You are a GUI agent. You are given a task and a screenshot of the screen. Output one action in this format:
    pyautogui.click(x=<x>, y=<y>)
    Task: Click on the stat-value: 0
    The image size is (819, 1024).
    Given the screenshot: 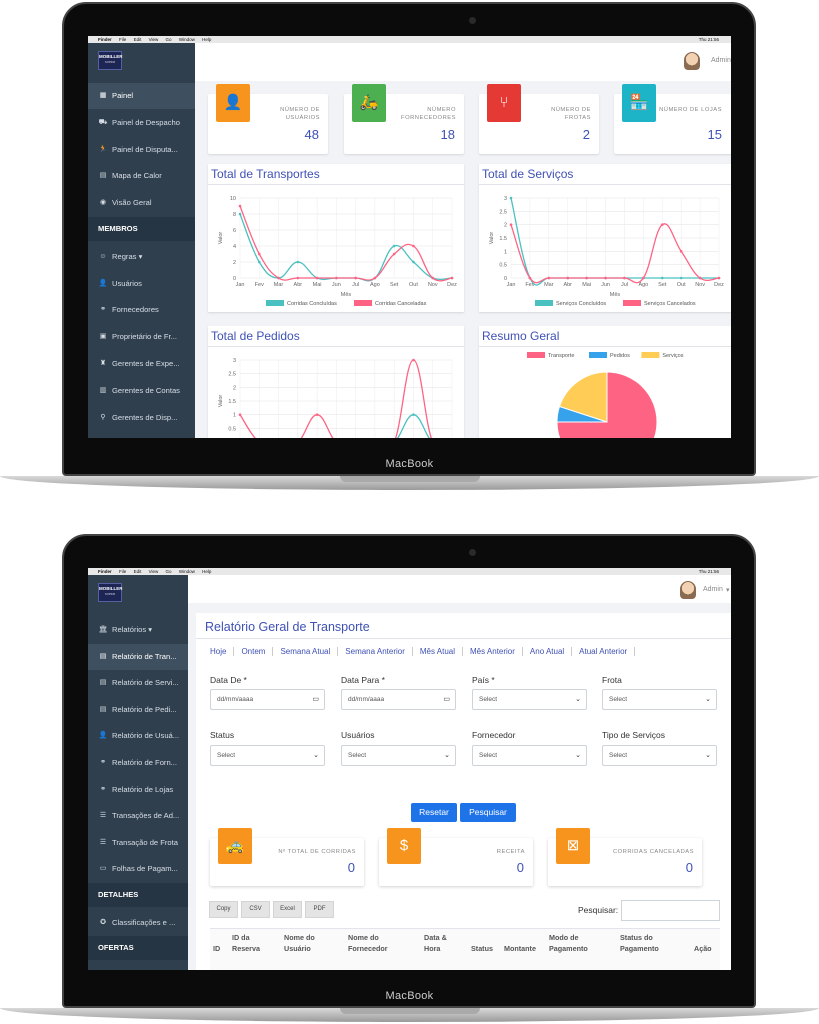 What is the action you would take?
    pyautogui.click(x=520, y=867)
    